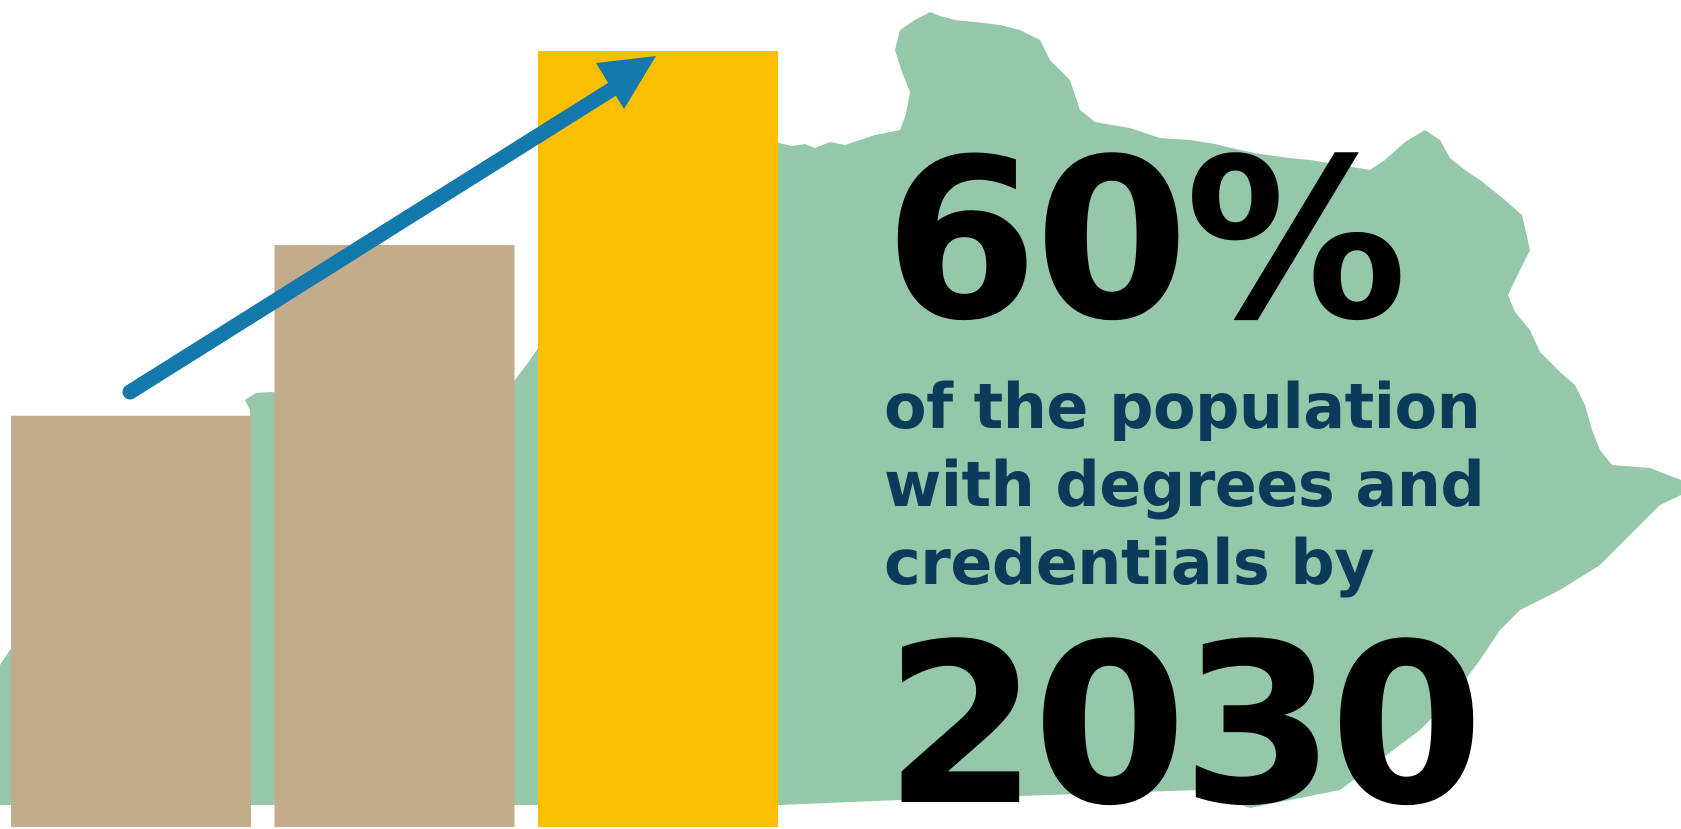  I want to click on subtitle-line-1: of the population, so click(1182, 406).